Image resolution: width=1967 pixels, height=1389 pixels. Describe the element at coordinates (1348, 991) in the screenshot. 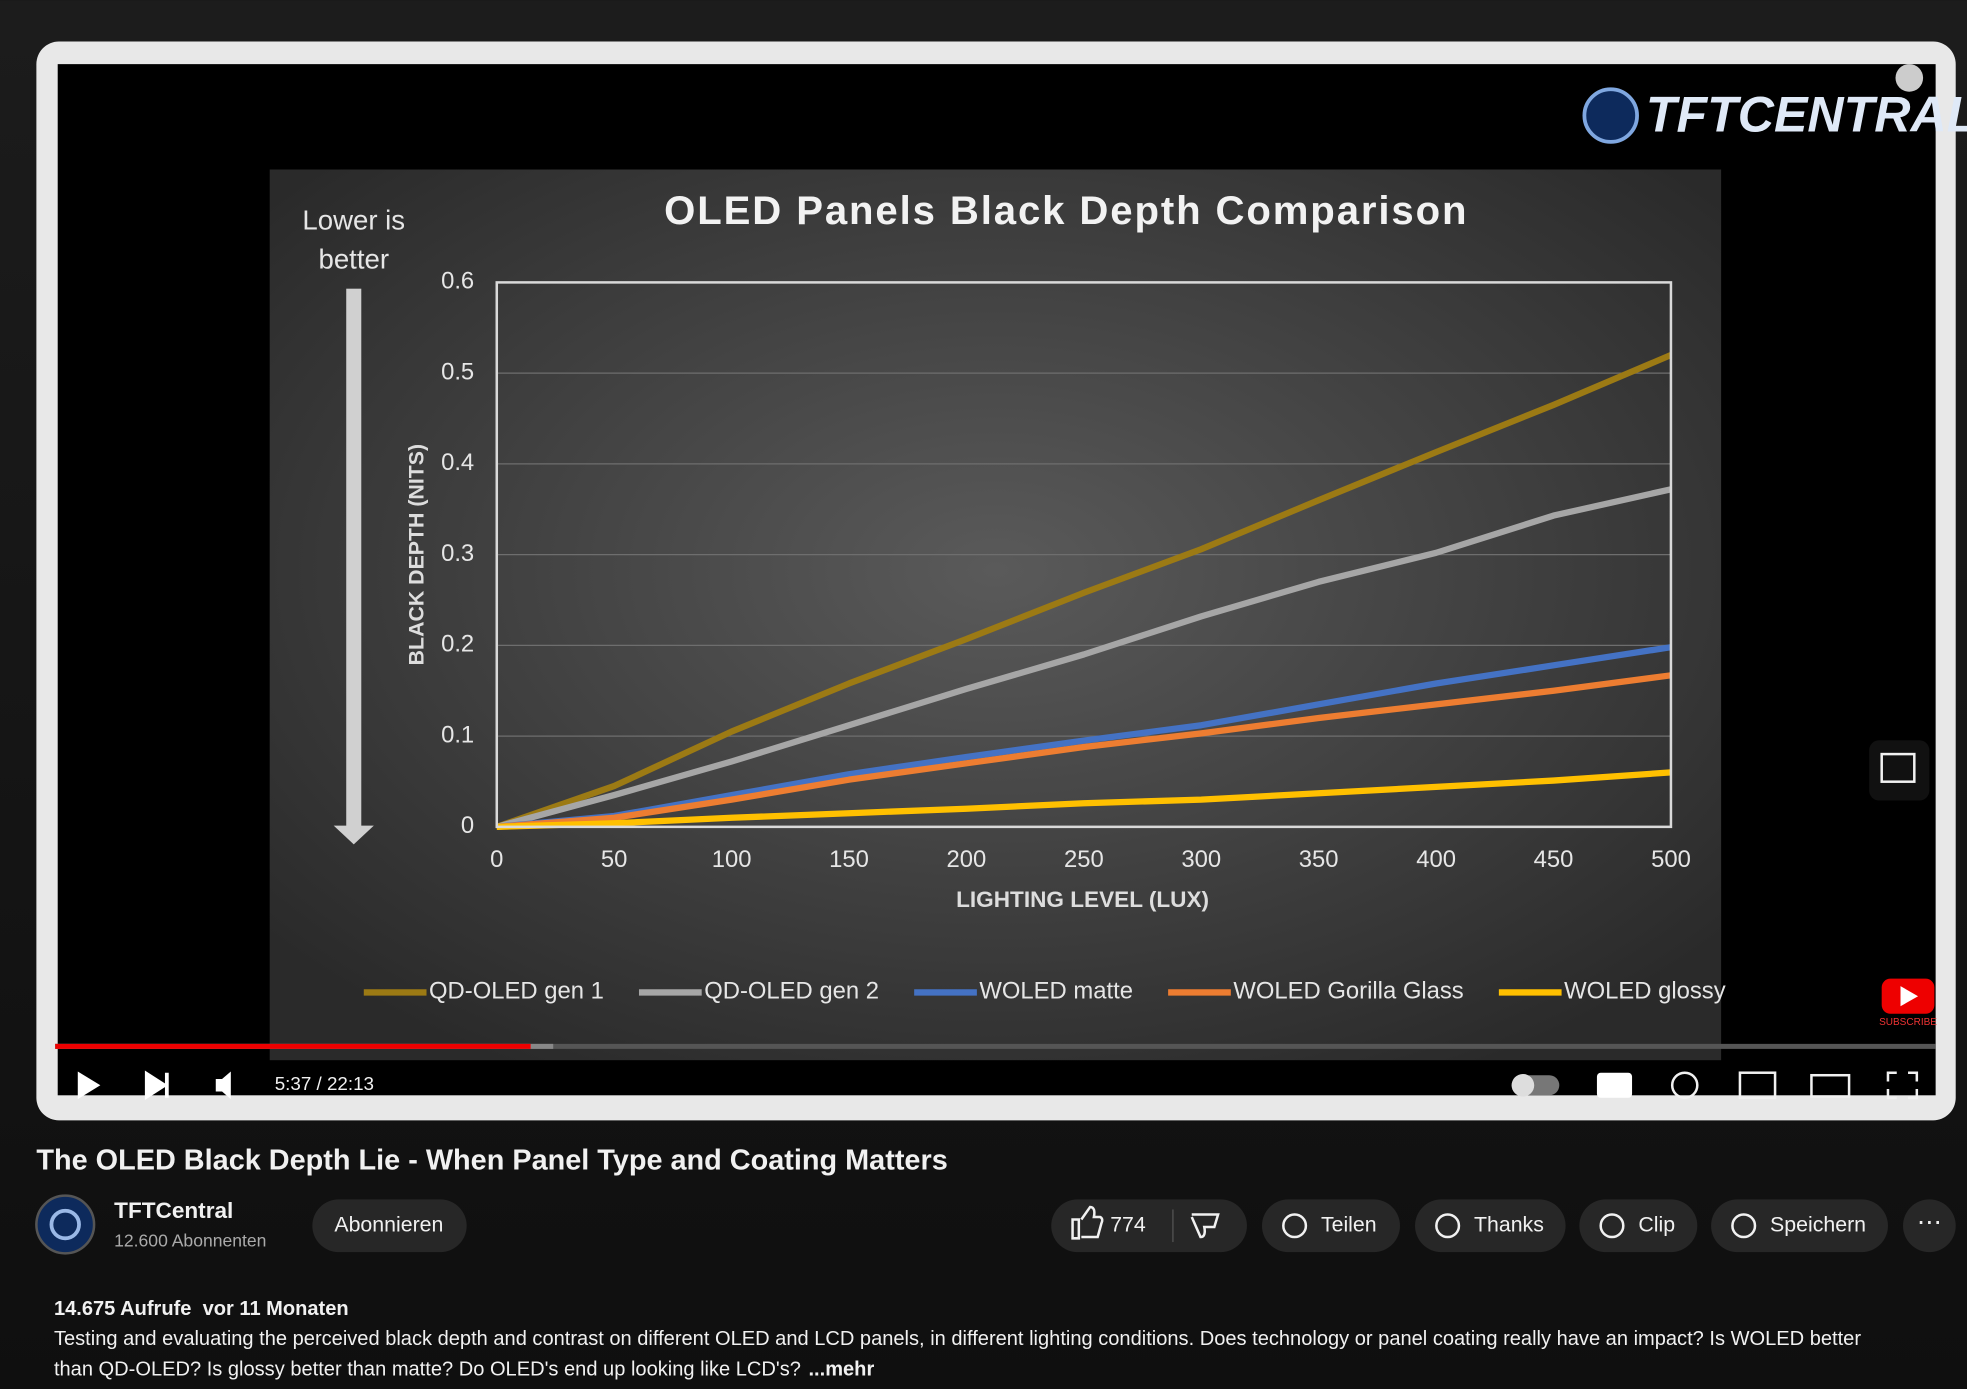

I see `legend-label: WOLED Gorilla Glass` at that location.